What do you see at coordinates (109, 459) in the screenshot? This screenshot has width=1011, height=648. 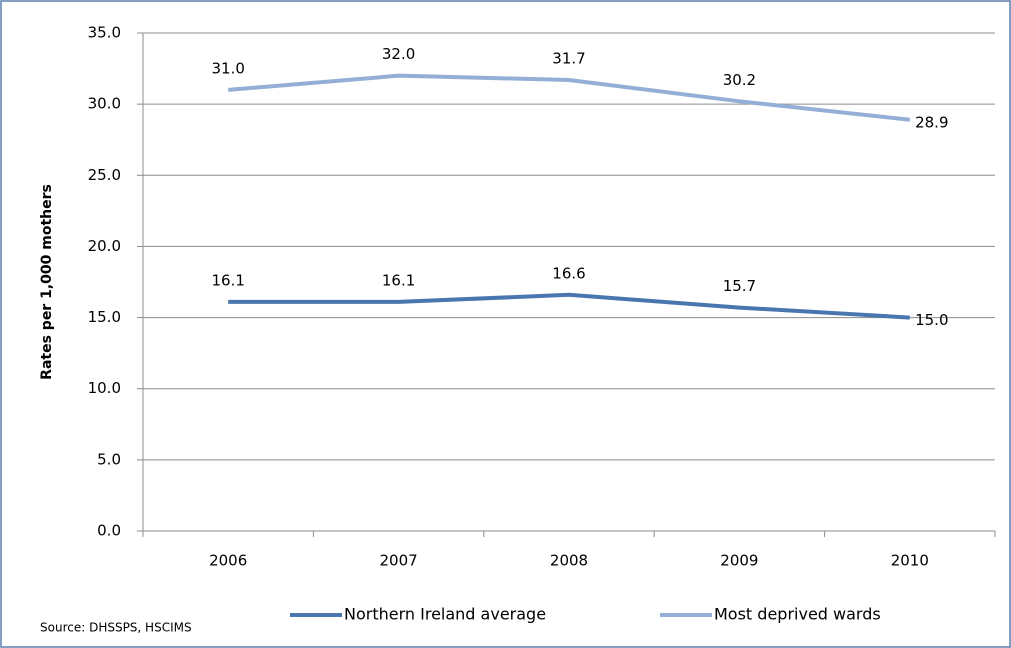 I see `y-tick-label: 5.0` at bounding box center [109, 459].